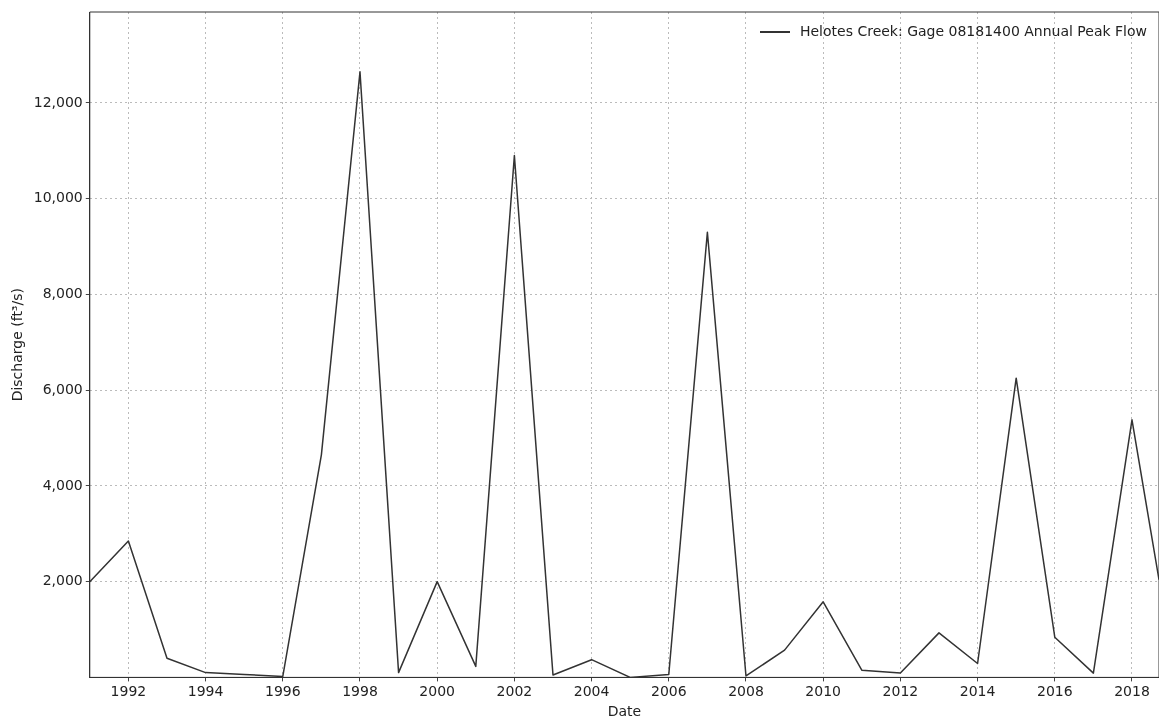  What do you see at coordinates (1054, 691) in the screenshot?
I see `x-tick-label: 2016` at bounding box center [1054, 691].